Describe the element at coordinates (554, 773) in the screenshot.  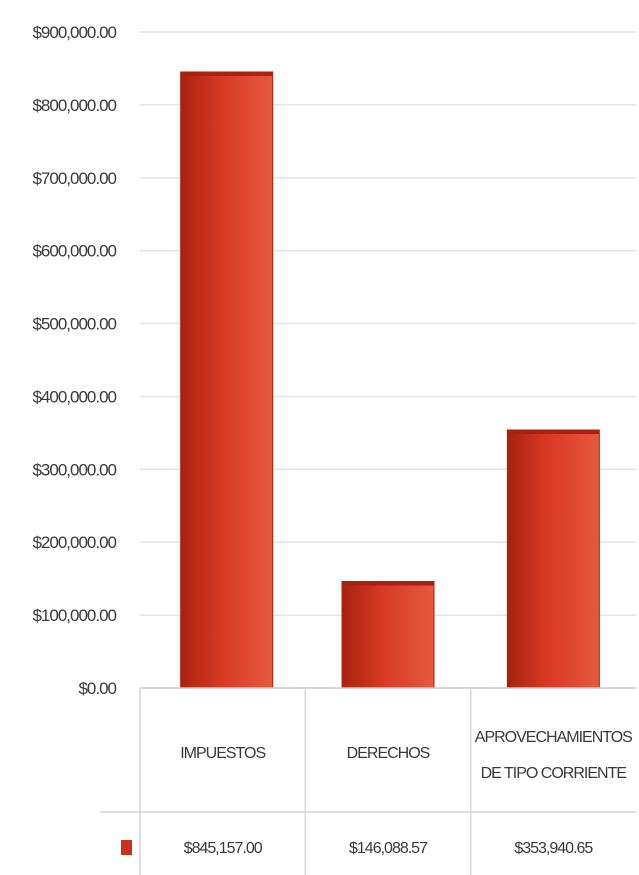
I see `category-label: DE TIPO CORRIENTE` at that location.